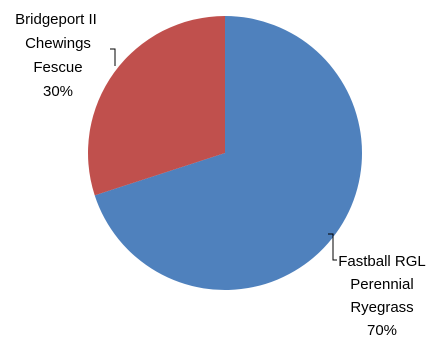 Image resolution: width=443 pixels, height=342 pixels. Describe the element at coordinates (58, 43) in the screenshot. I see `slice-label-bridgeport-line2: Chewings` at that location.